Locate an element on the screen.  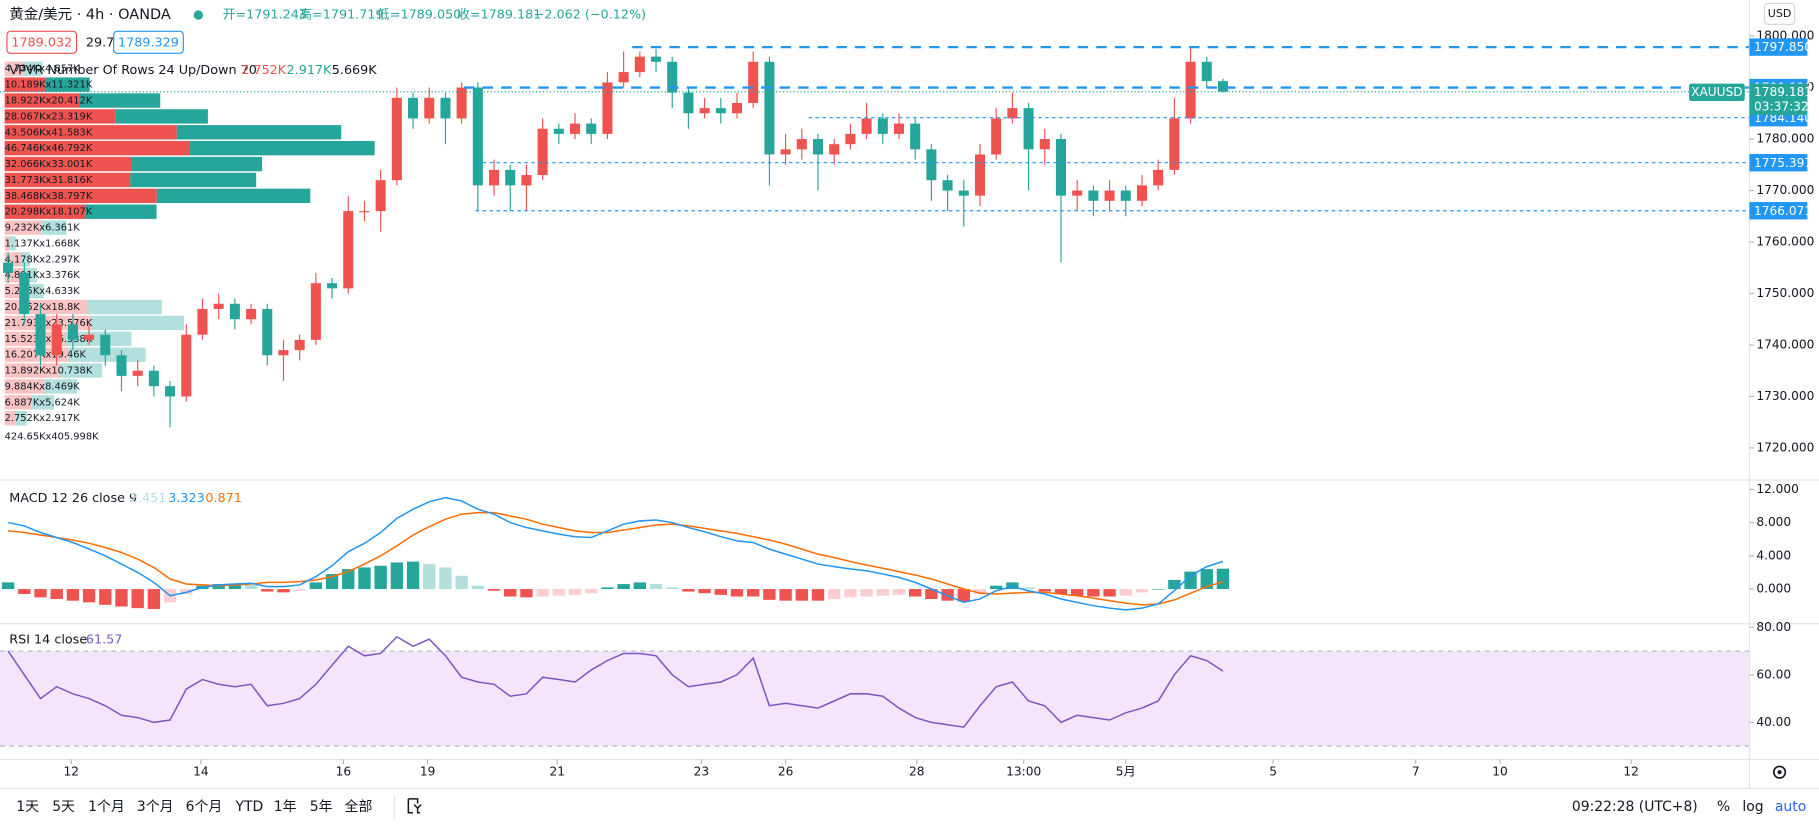
range-button: 1天 is located at coordinates (27, 807).